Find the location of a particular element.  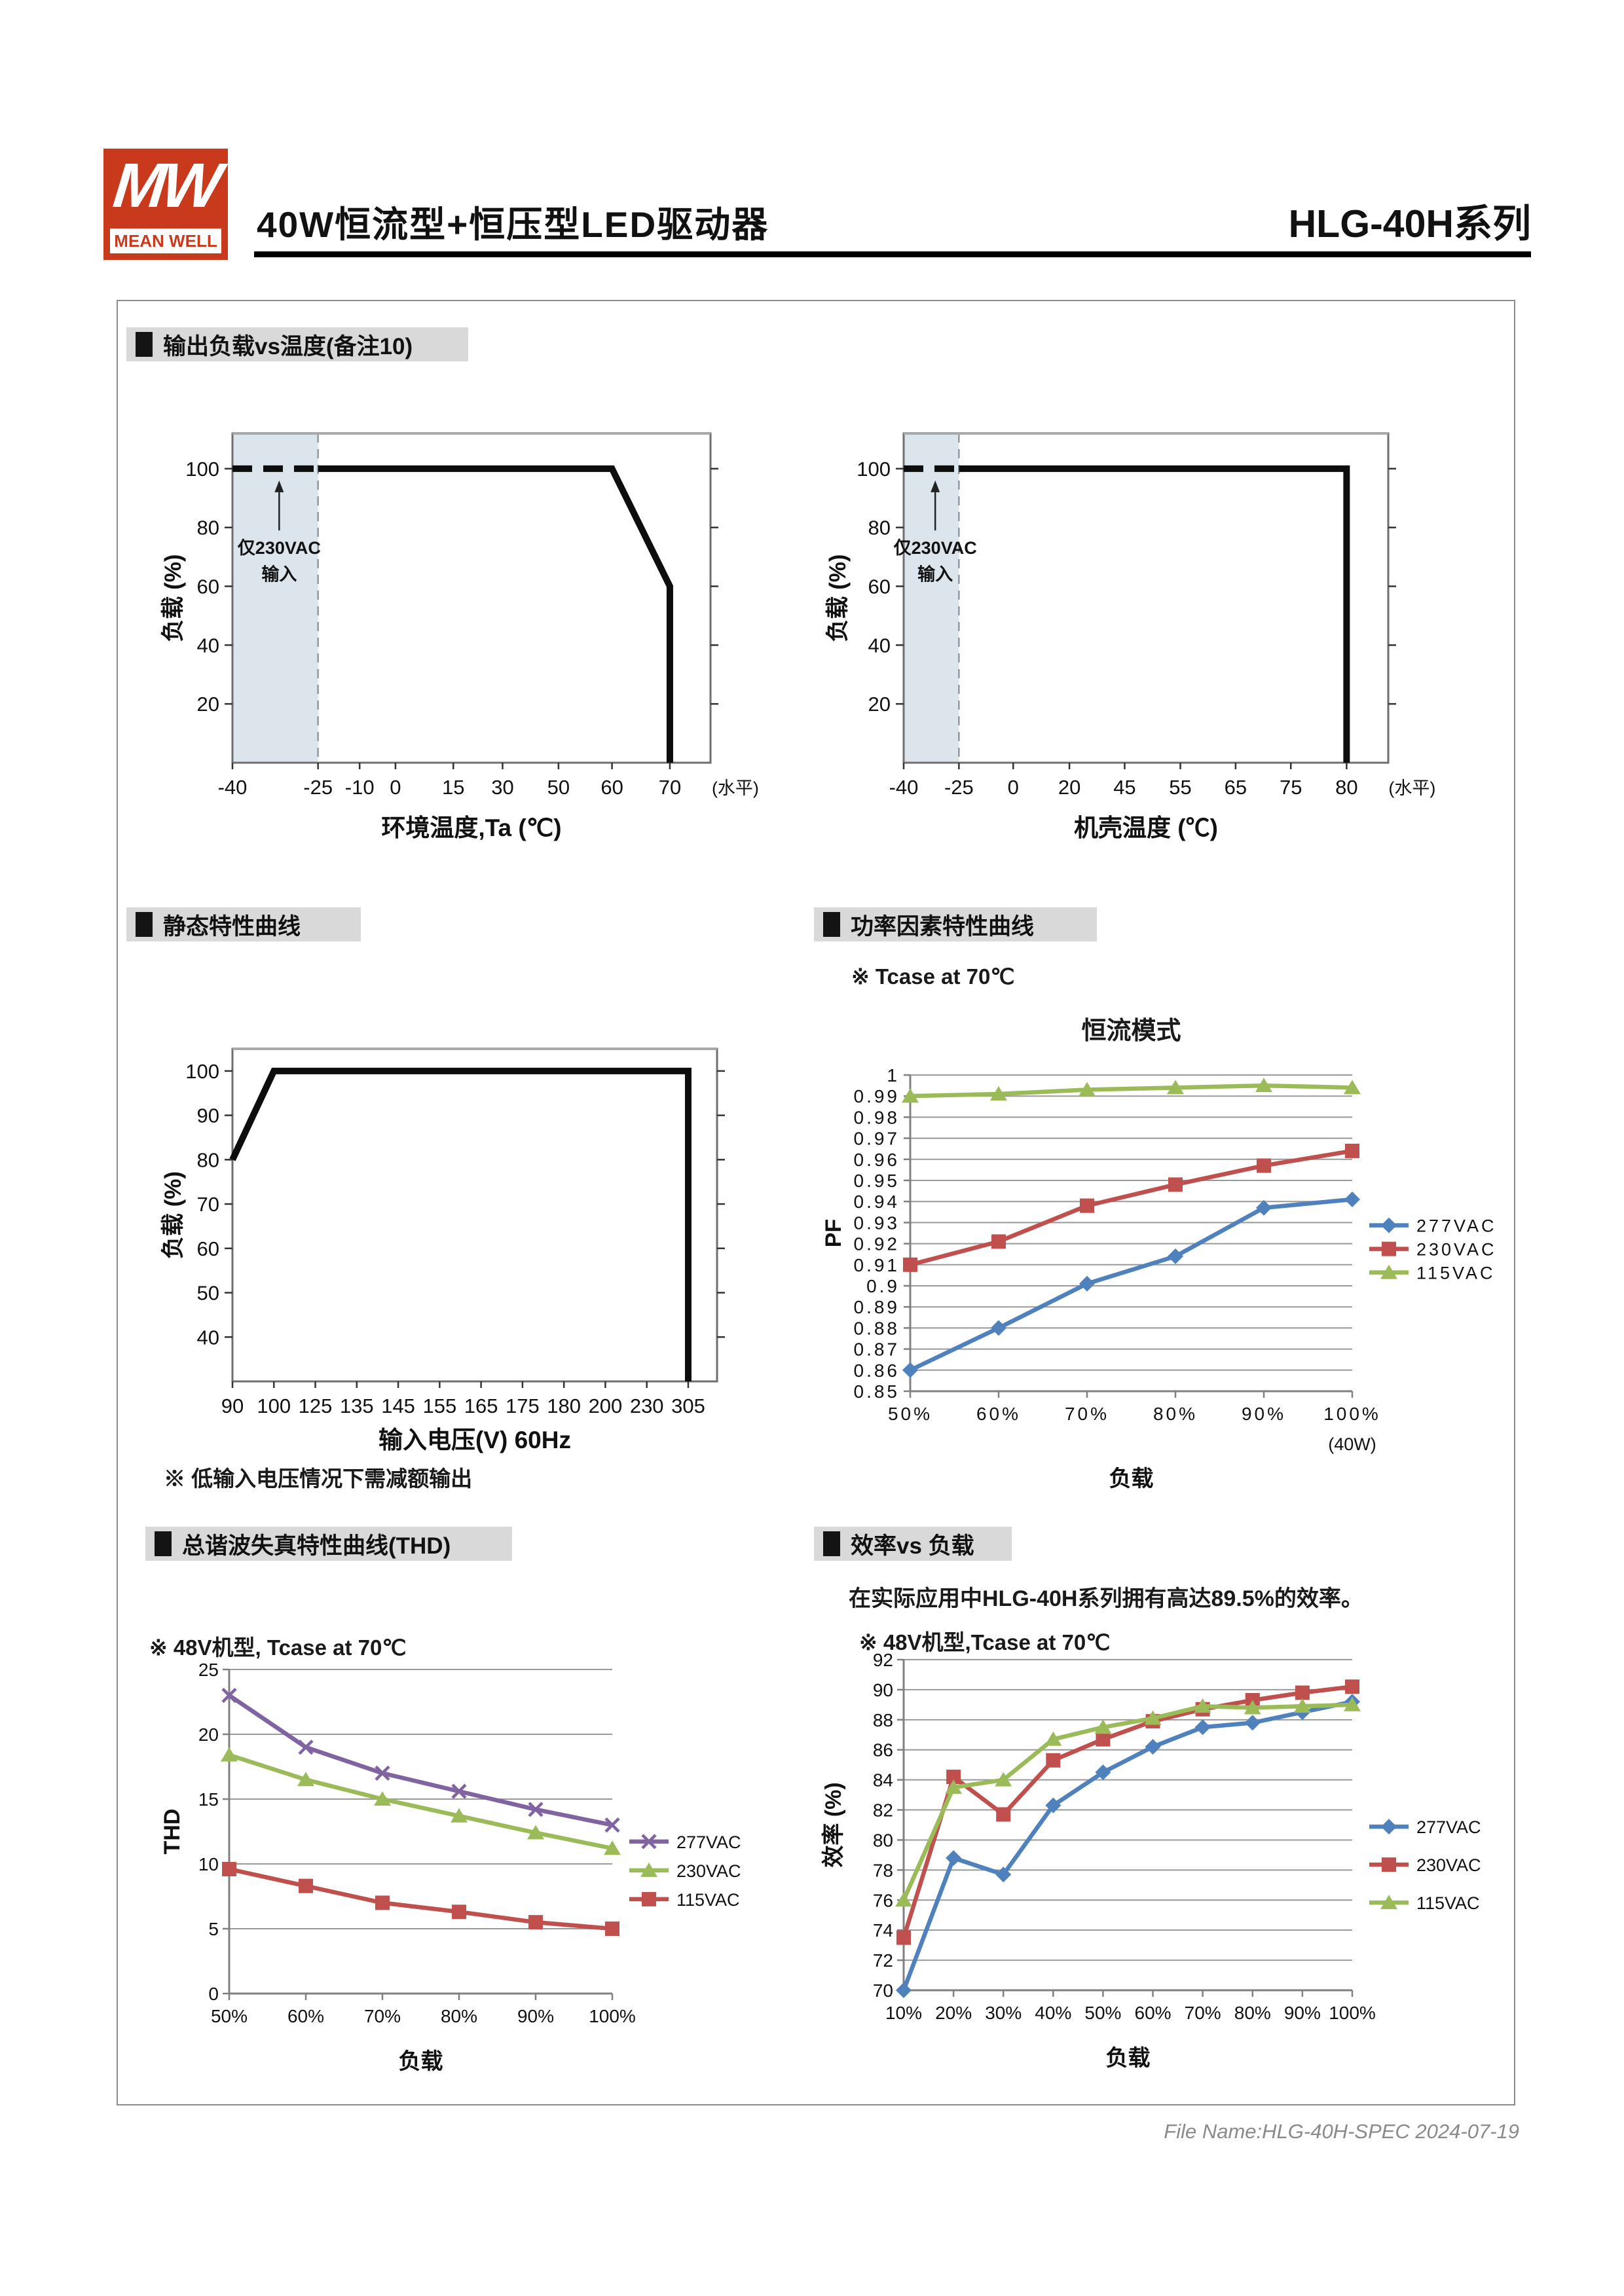

svg-text: 305 is located at coordinates (688, 1405).